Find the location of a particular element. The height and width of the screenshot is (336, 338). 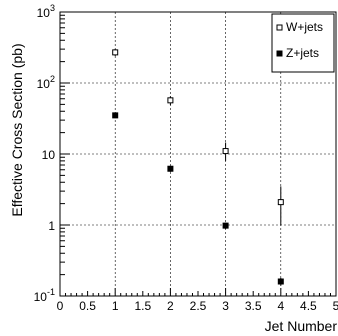

y-tick-exponent: 2 is located at coordinates (52, 79).